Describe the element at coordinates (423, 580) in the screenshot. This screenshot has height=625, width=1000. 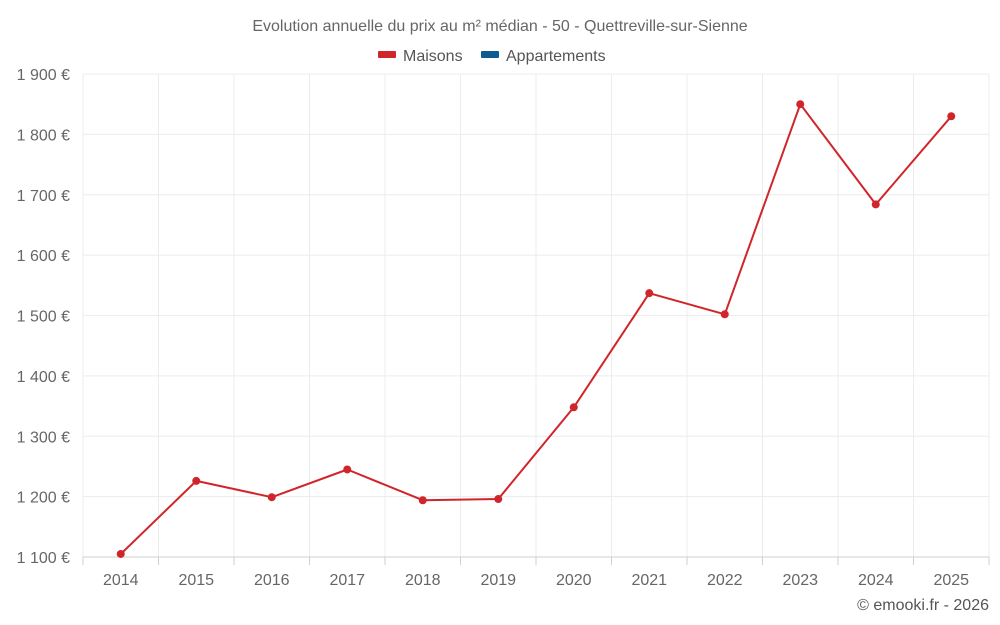
I see `x-tick-label: 2018` at that location.